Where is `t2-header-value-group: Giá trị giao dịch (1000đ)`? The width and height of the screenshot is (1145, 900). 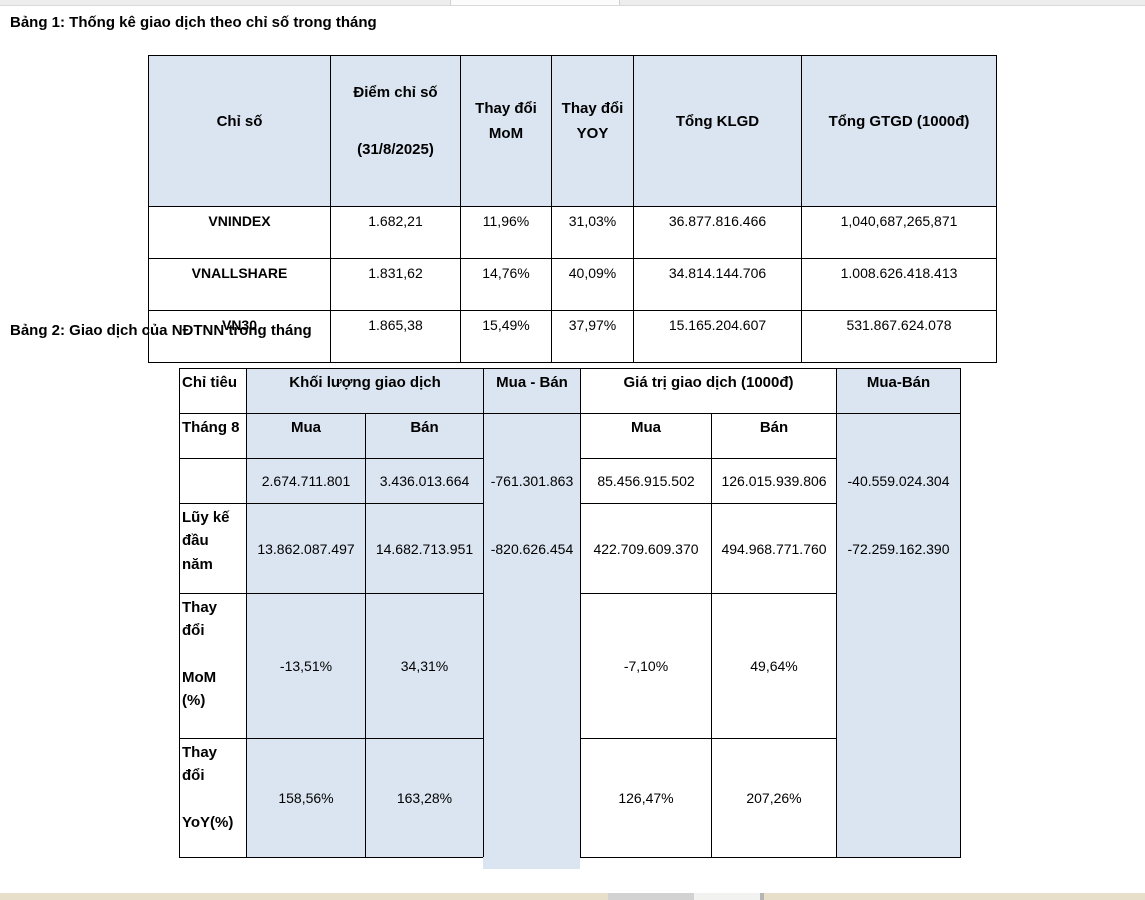
t2-header-value-group: Giá trị giao dịch (1000đ) is located at coordinates (708, 391).